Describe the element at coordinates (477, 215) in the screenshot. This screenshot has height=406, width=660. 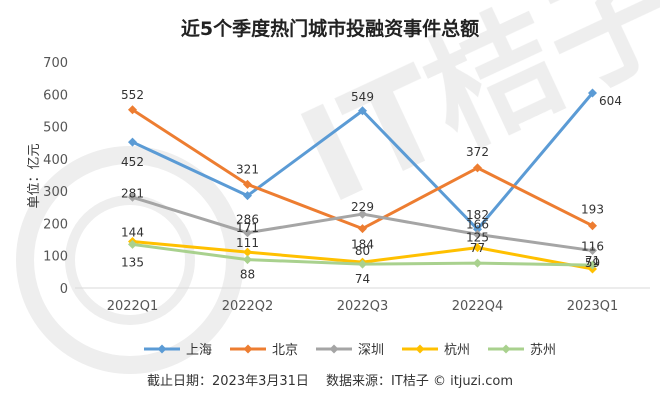
I see `data-label: 182` at that location.